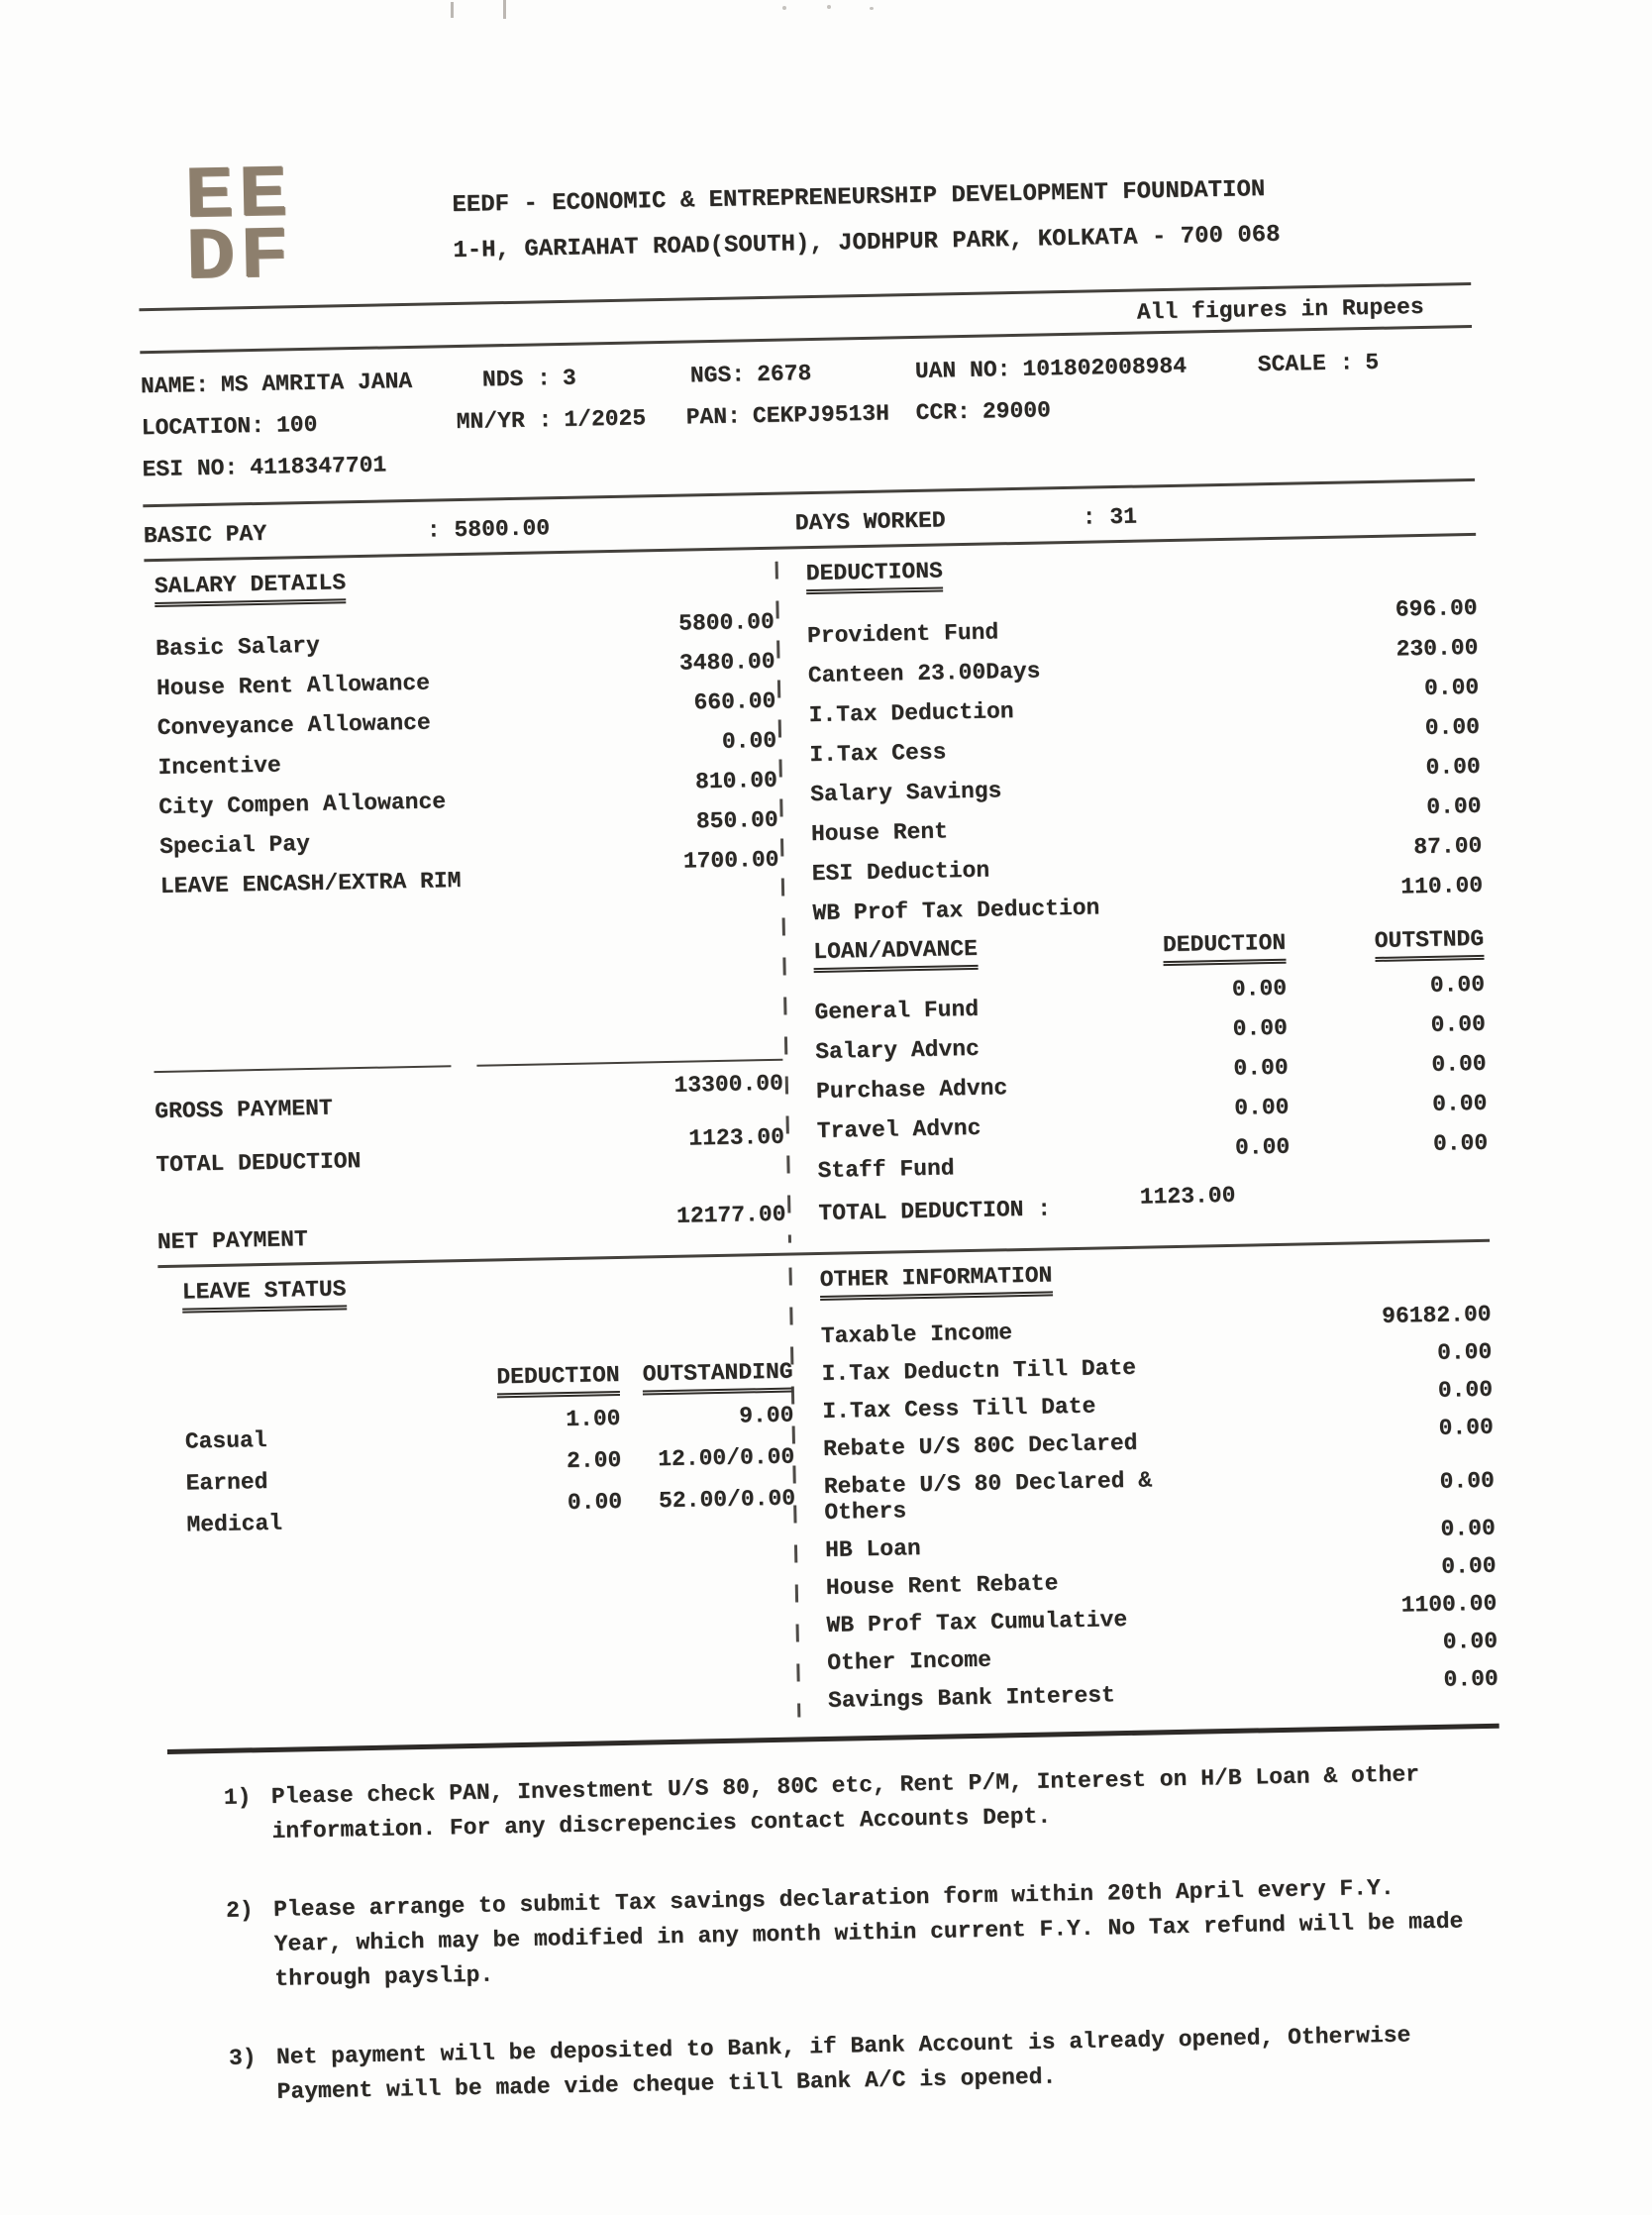  Describe the element at coordinates (905, 793) in the screenshot. I see `deduction-item-label: Salary Savings` at that location.